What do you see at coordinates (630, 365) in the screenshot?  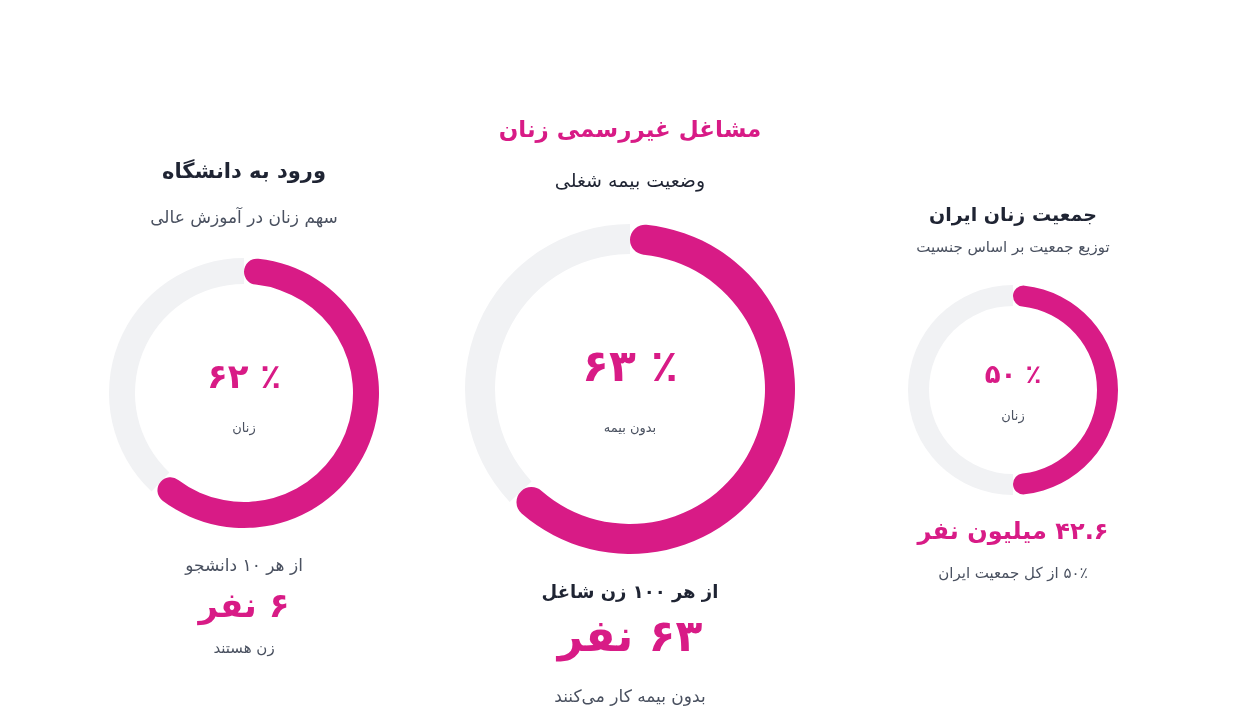 I see `data-label: ۶۳ ٪` at bounding box center [630, 365].